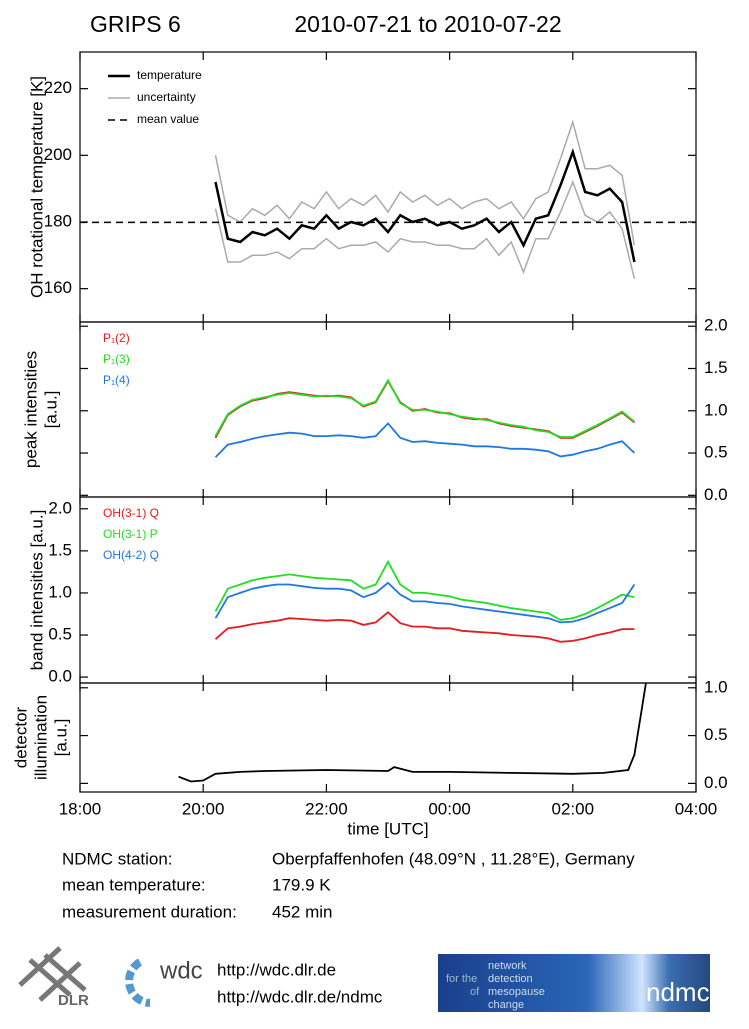 This screenshot has height=1029, width=749. Describe the element at coordinates (168, 119) in the screenshot. I see `legend-label: mean value` at that location.